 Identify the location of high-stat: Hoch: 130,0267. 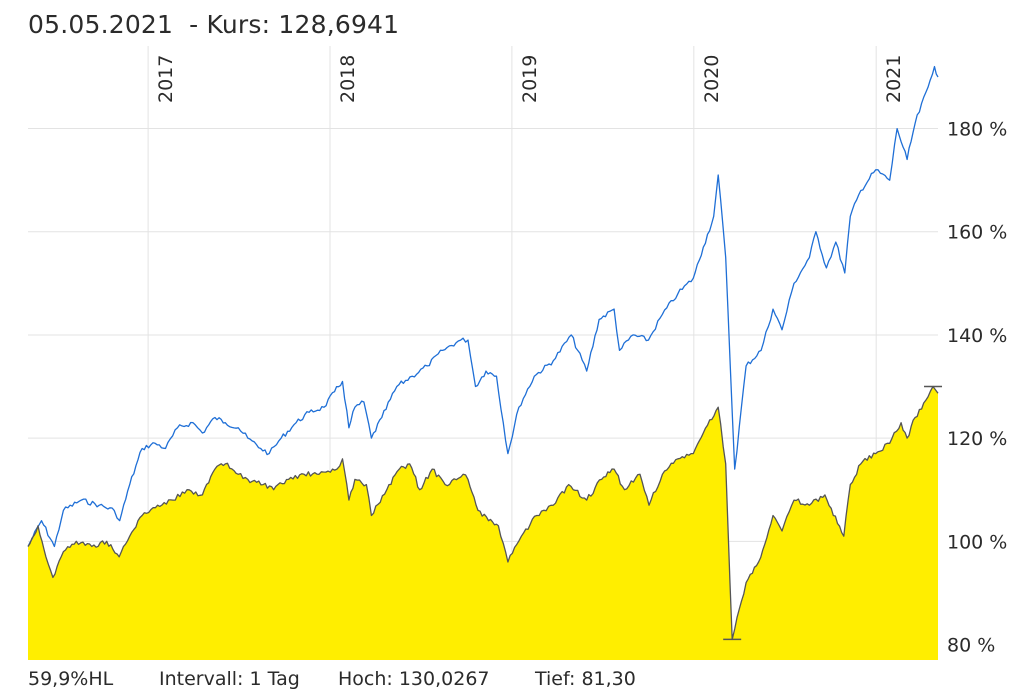
(414, 679).